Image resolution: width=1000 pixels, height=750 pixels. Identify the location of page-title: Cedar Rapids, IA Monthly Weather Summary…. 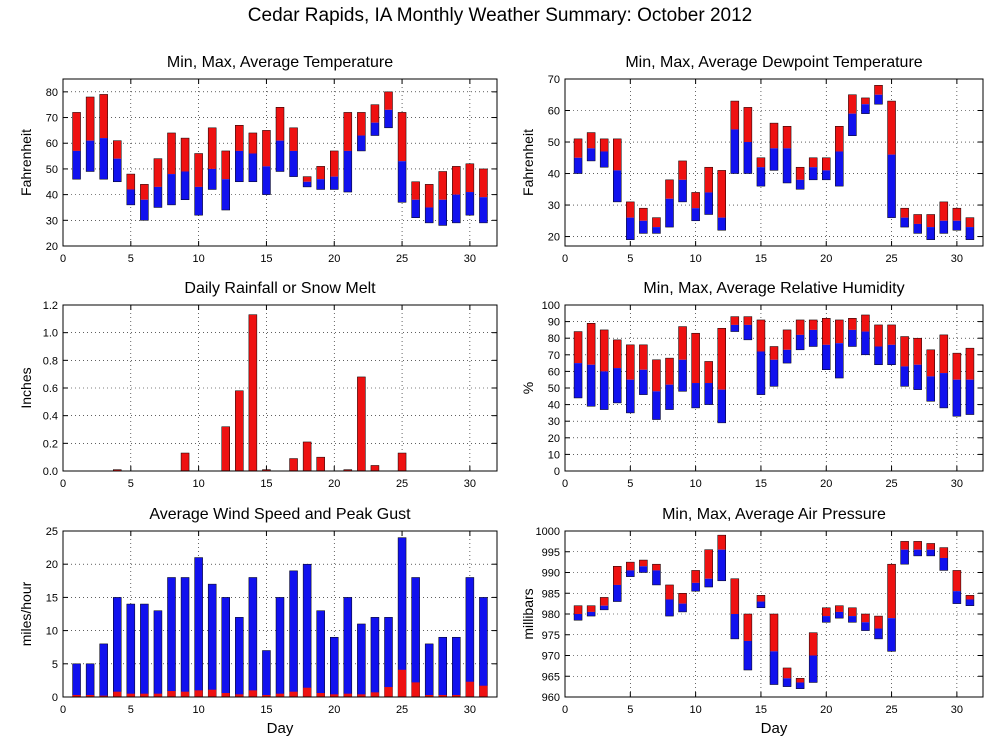
(500, 15).